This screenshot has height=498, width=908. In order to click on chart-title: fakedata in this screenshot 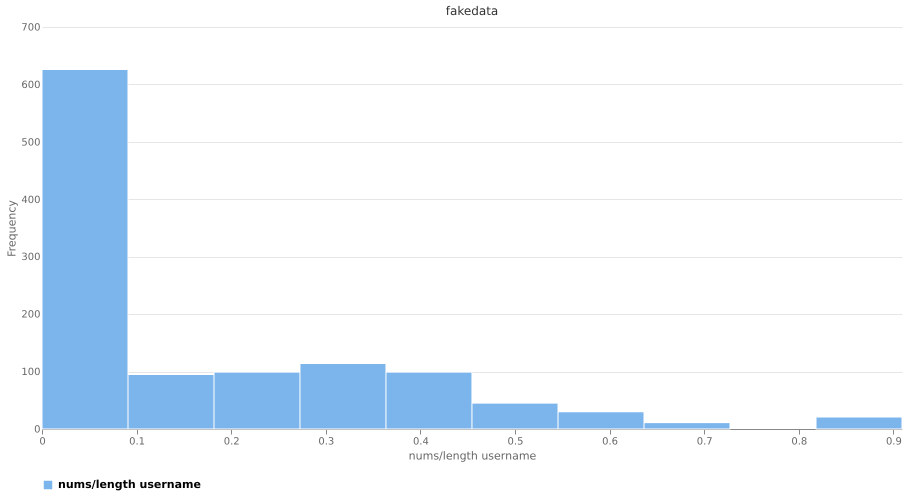, I will do `click(472, 11)`.